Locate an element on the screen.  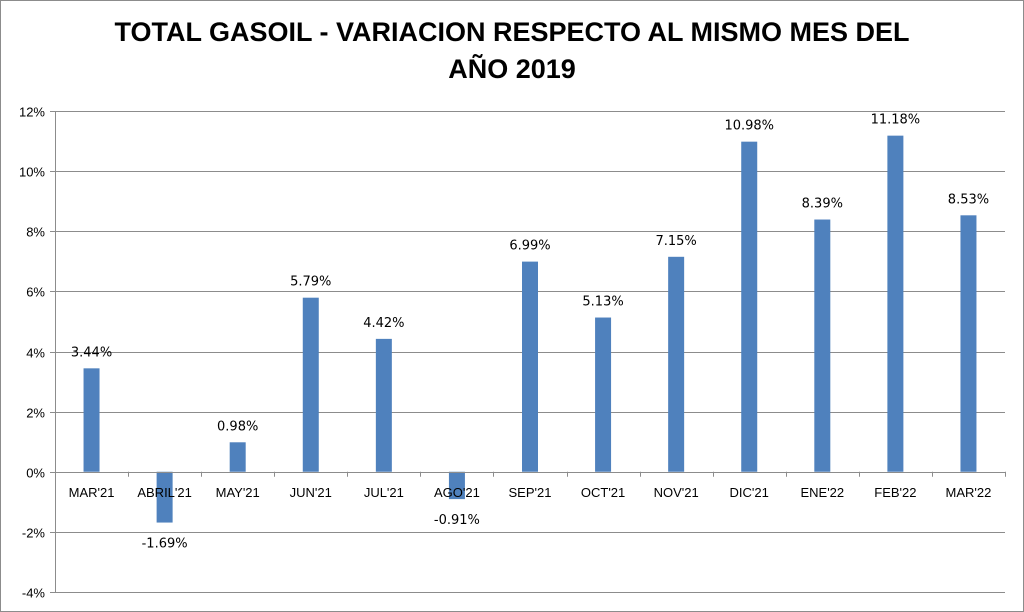
x-tick-label: AGO'21 is located at coordinates (457, 492).